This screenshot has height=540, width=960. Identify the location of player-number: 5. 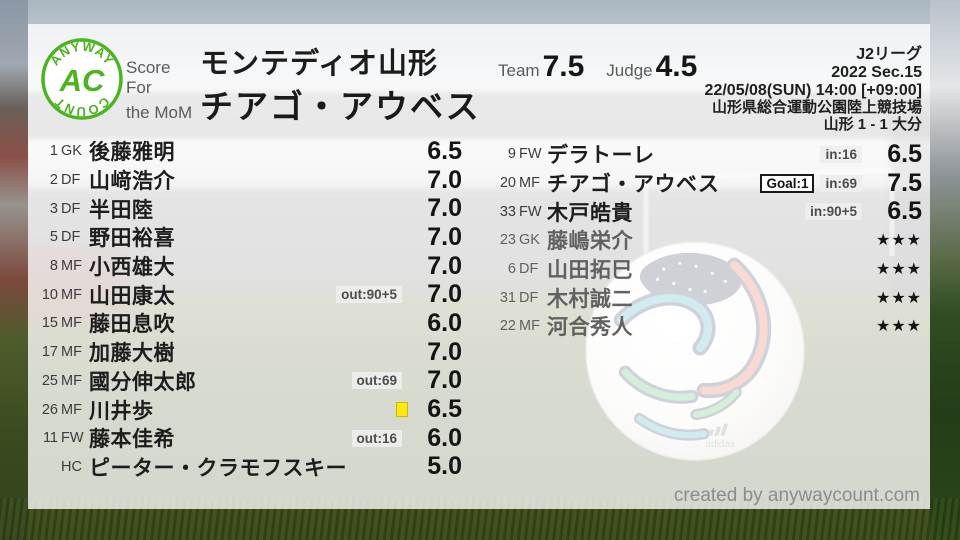
(53, 237).